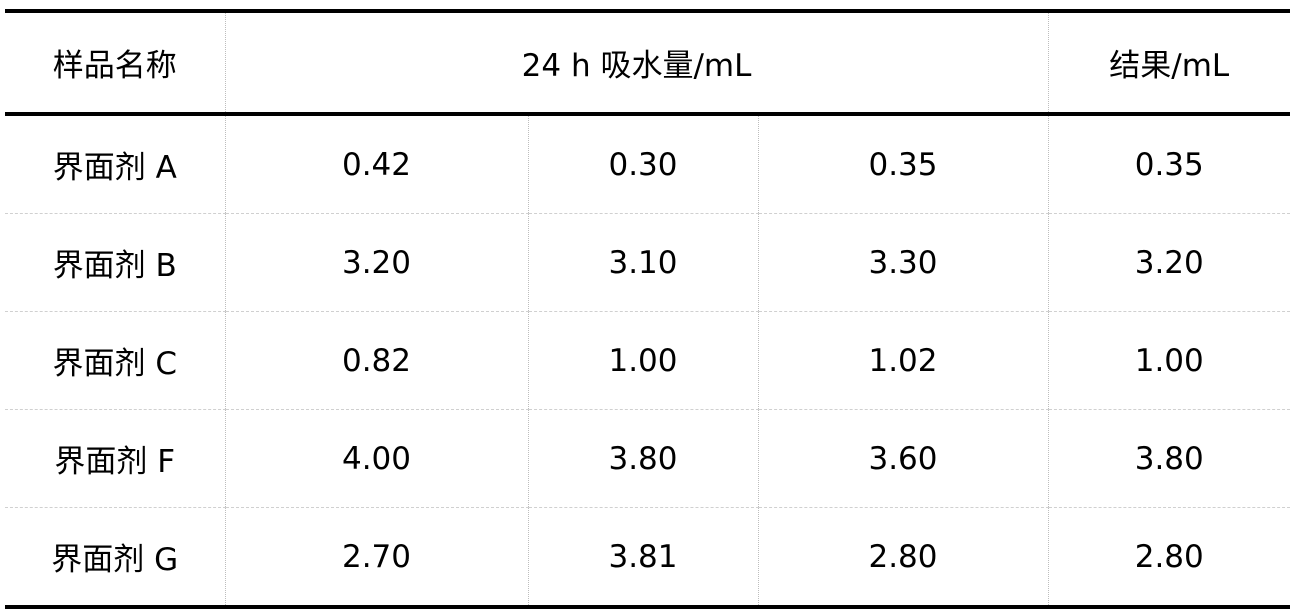  Describe the element at coordinates (376, 458) in the screenshot. I see `value-cell: 4.00` at that location.